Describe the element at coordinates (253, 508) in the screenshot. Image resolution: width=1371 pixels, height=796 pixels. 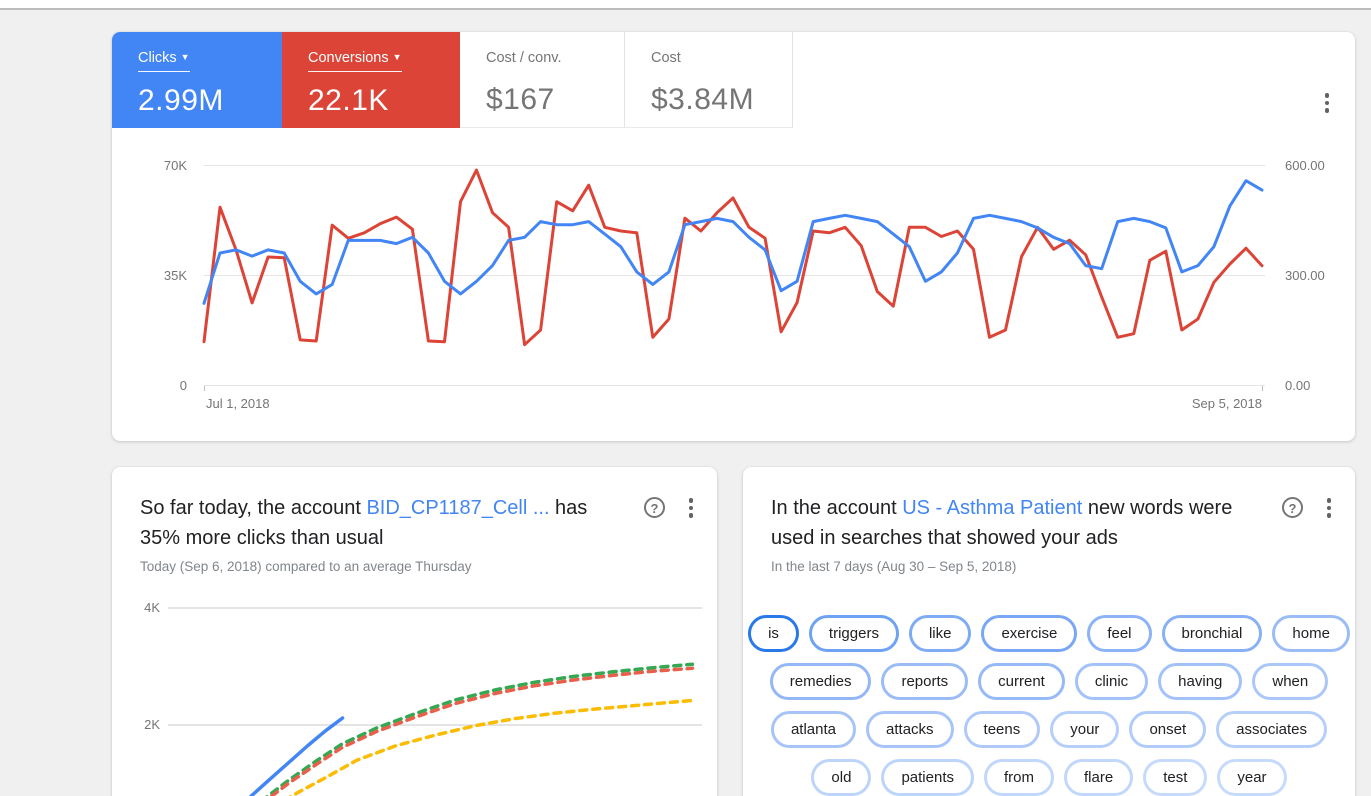
I see `insight-title-text: So far today, the account` at that location.